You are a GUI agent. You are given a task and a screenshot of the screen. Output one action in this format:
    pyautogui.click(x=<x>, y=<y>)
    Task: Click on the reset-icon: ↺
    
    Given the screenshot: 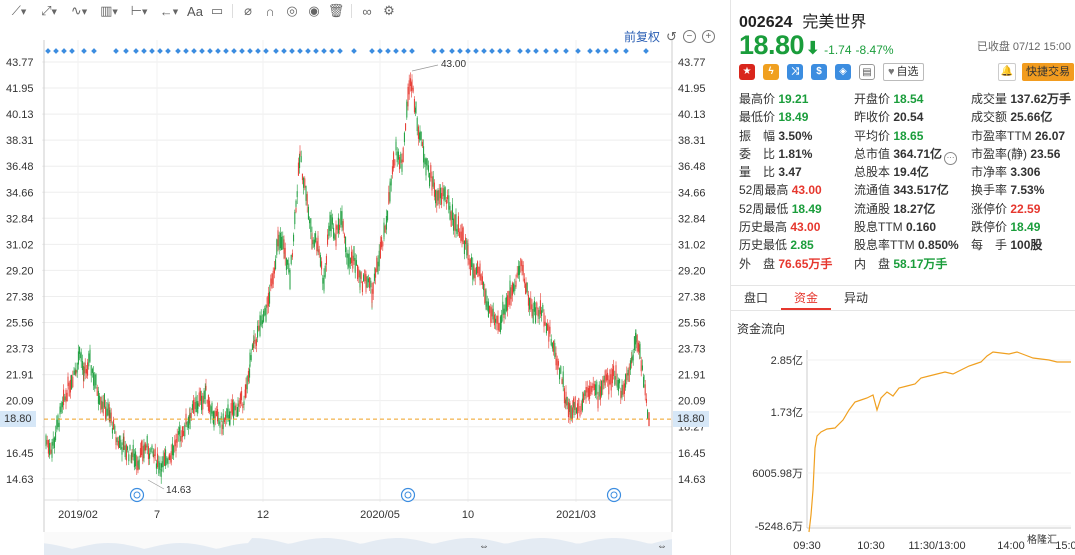 What is the action you would take?
    pyautogui.click(x=671, y=36)
    